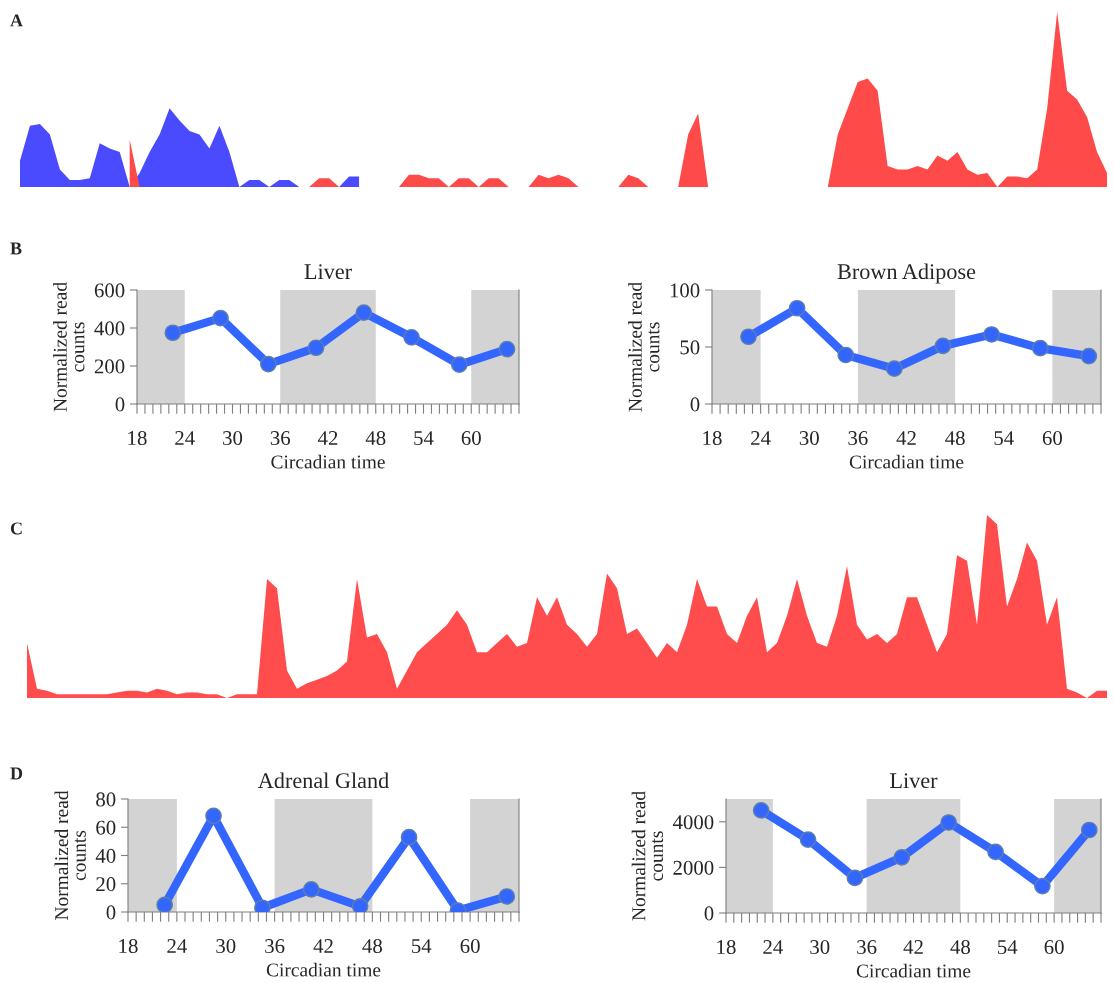 The width and height of the screenshot is (1114, 983). Describe the element at coordinates (906, 273) in the screenshot. I see `chart-title: Brown Adipose` at that location.